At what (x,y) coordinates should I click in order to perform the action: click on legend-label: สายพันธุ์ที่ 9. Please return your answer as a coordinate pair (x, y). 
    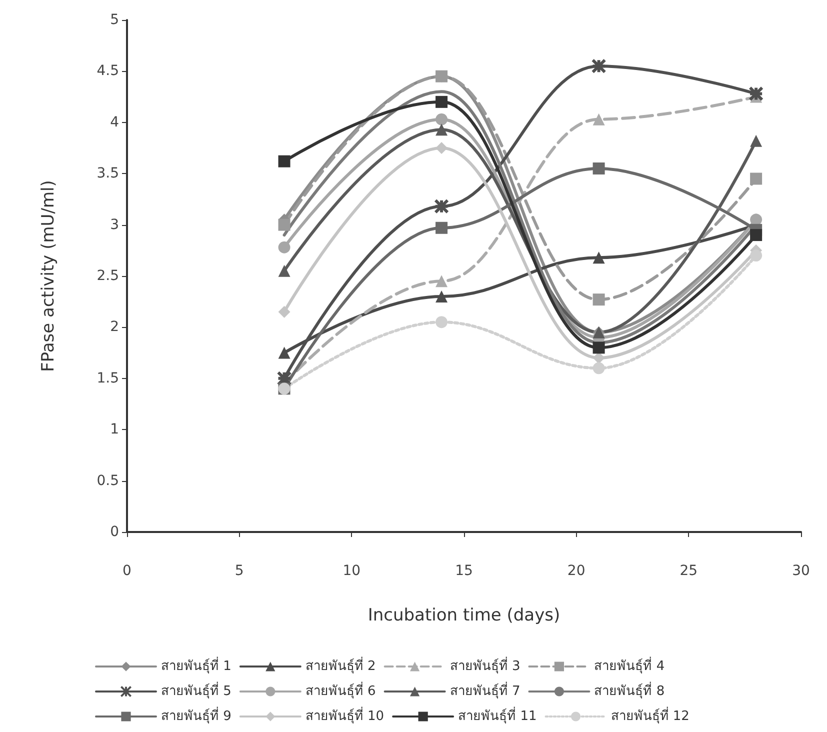
    Looking at the image, I should click on (196, 715).